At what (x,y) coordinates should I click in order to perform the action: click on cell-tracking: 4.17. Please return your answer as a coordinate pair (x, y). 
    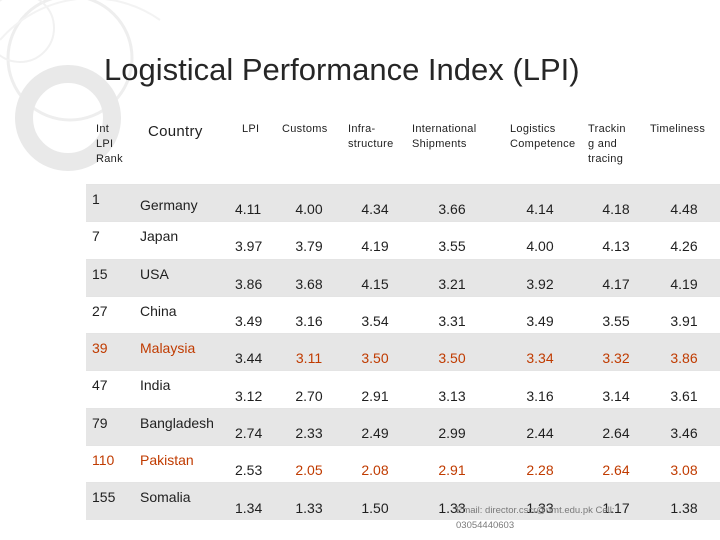
    Looking at the image, I should click on (616, 277).